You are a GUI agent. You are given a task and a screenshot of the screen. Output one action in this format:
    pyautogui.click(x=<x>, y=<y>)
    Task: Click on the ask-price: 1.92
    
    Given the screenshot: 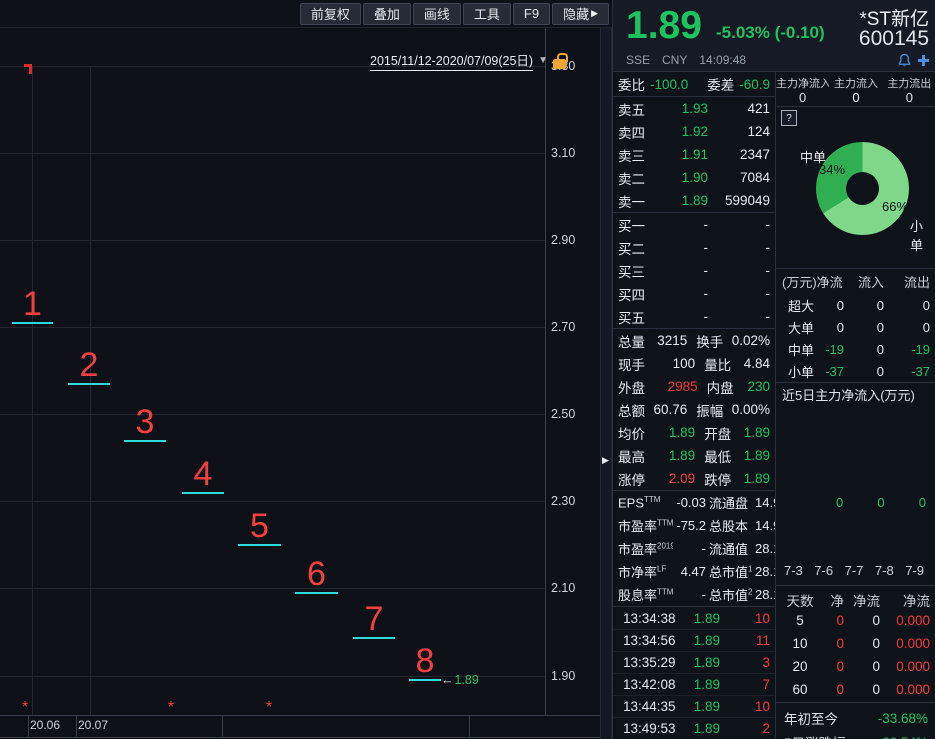 What is the action you would take?
    pyautogui.click(x=694, y=131)
    